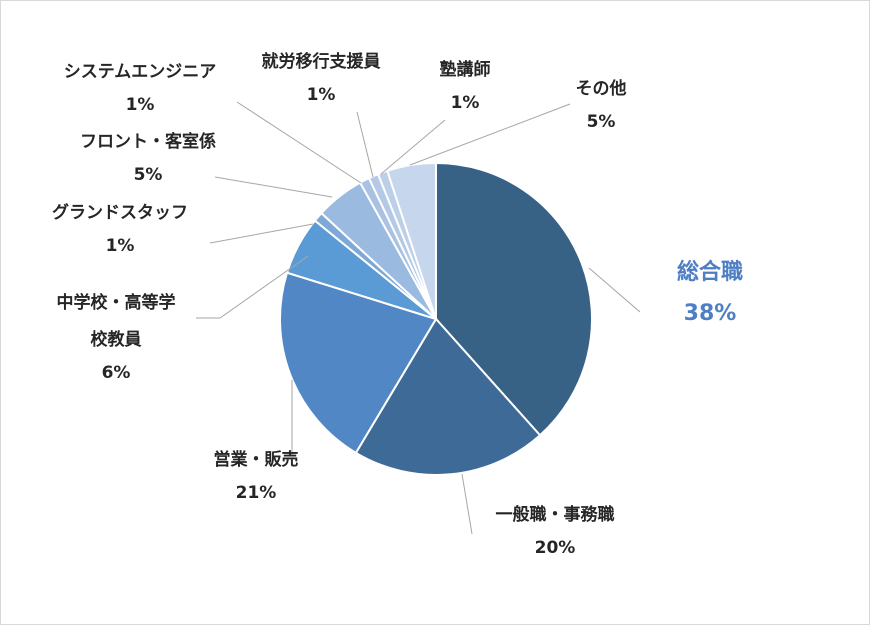 This screenshot has width=872, height=627. What do you see at coordinates (120, 212) in the screenshot?
I see `slice-category-label: グランドスタッフ` at bounding box center [120, 212].